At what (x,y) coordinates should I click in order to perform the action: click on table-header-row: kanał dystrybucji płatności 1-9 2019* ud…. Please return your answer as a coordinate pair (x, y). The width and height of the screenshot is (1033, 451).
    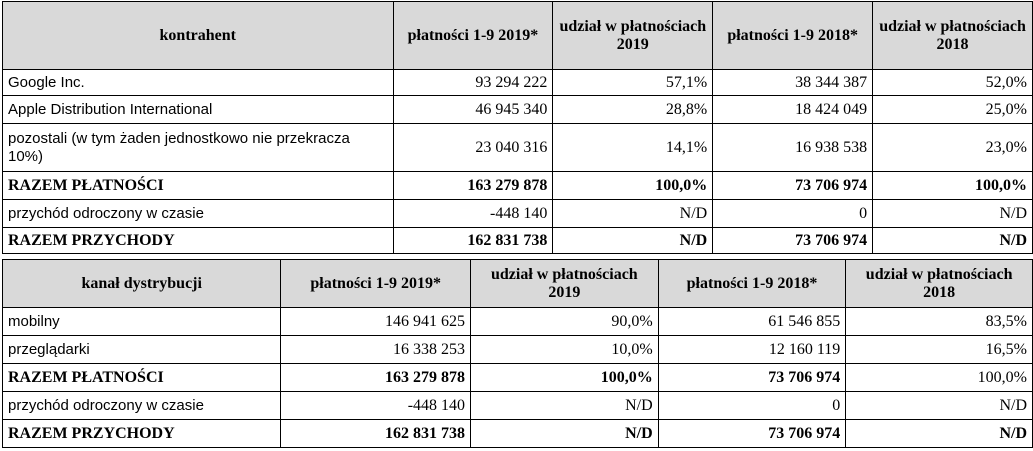
    Looking at the image, I should click on (517, 283).